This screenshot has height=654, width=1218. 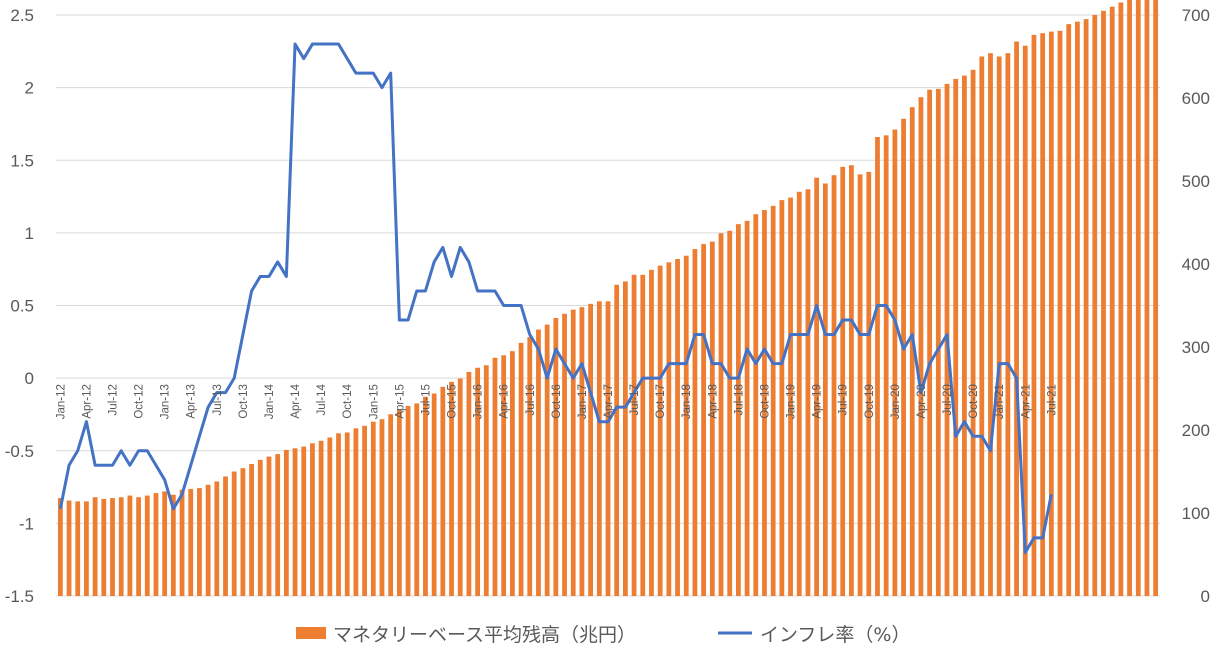 I want to click on x-tick-label: Oct-12, so click(x=140, y=401).